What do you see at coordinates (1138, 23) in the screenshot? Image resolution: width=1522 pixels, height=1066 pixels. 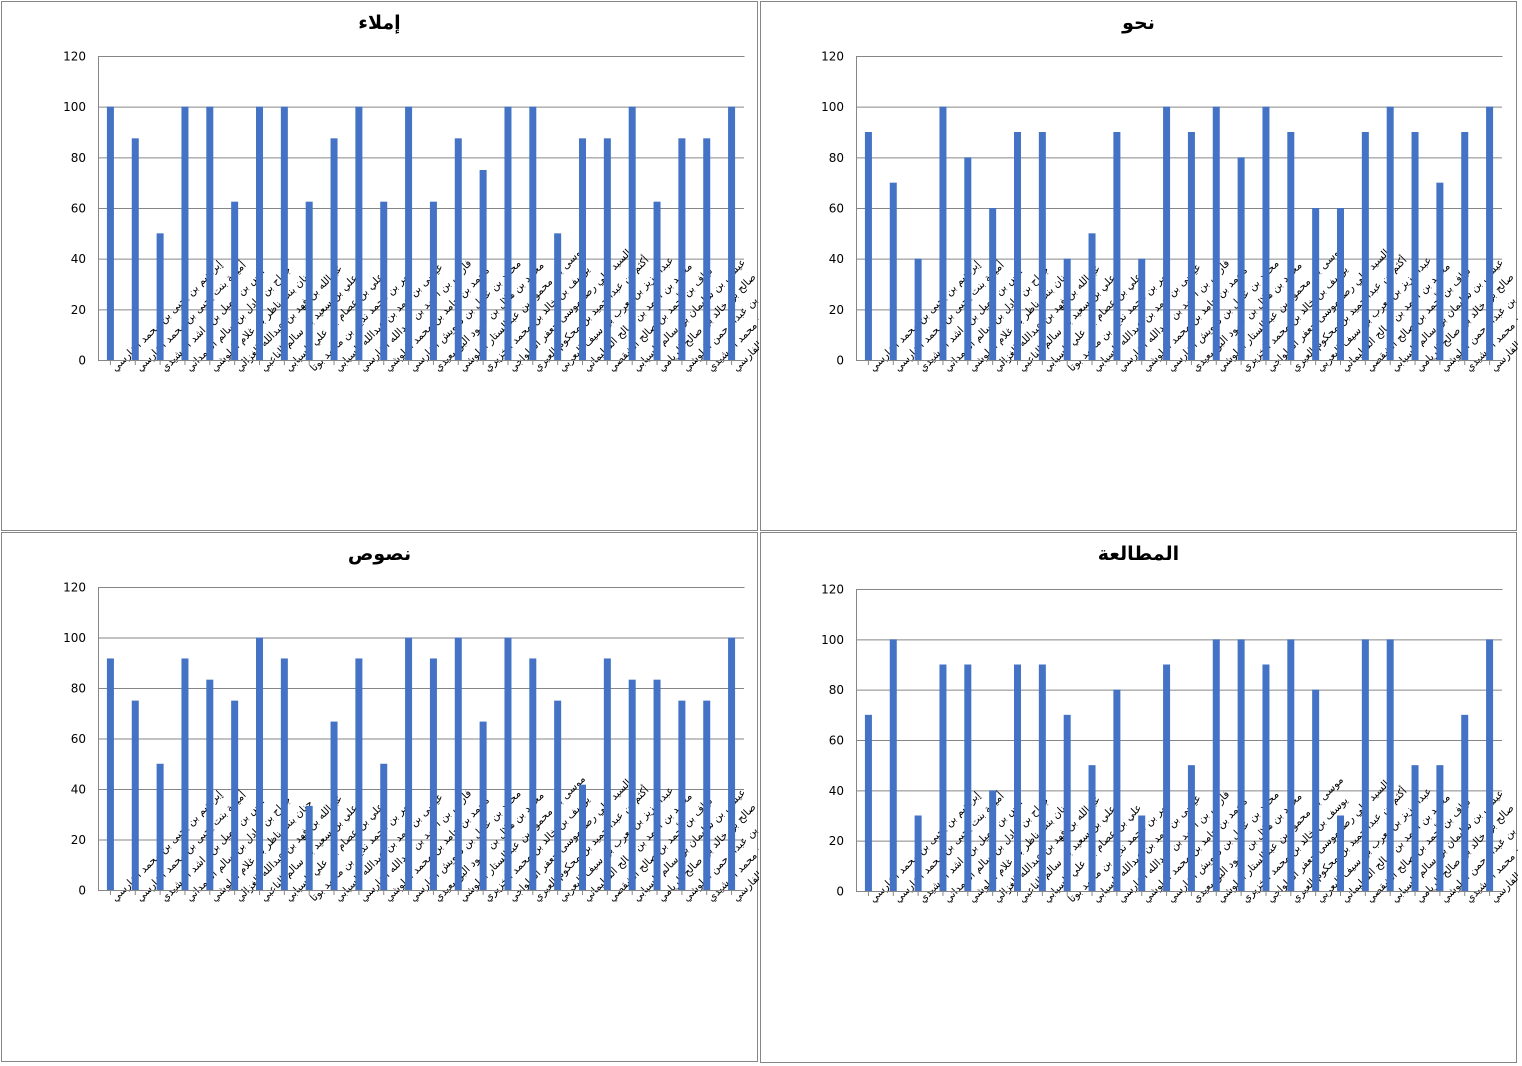 I see `chart-title: نحو` at bounding box center [1138, 23].